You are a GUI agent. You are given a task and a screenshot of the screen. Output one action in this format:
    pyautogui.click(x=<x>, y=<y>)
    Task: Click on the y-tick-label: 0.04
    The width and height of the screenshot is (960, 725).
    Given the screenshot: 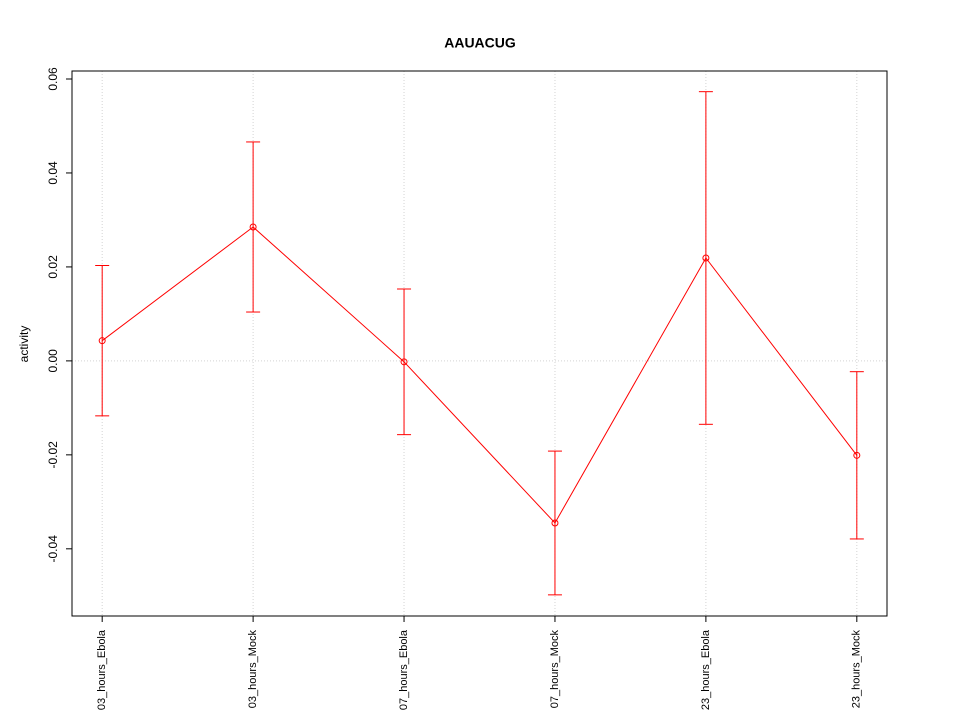 What is the action you would take?
    pyautogui.click(x=53, y=173)
    